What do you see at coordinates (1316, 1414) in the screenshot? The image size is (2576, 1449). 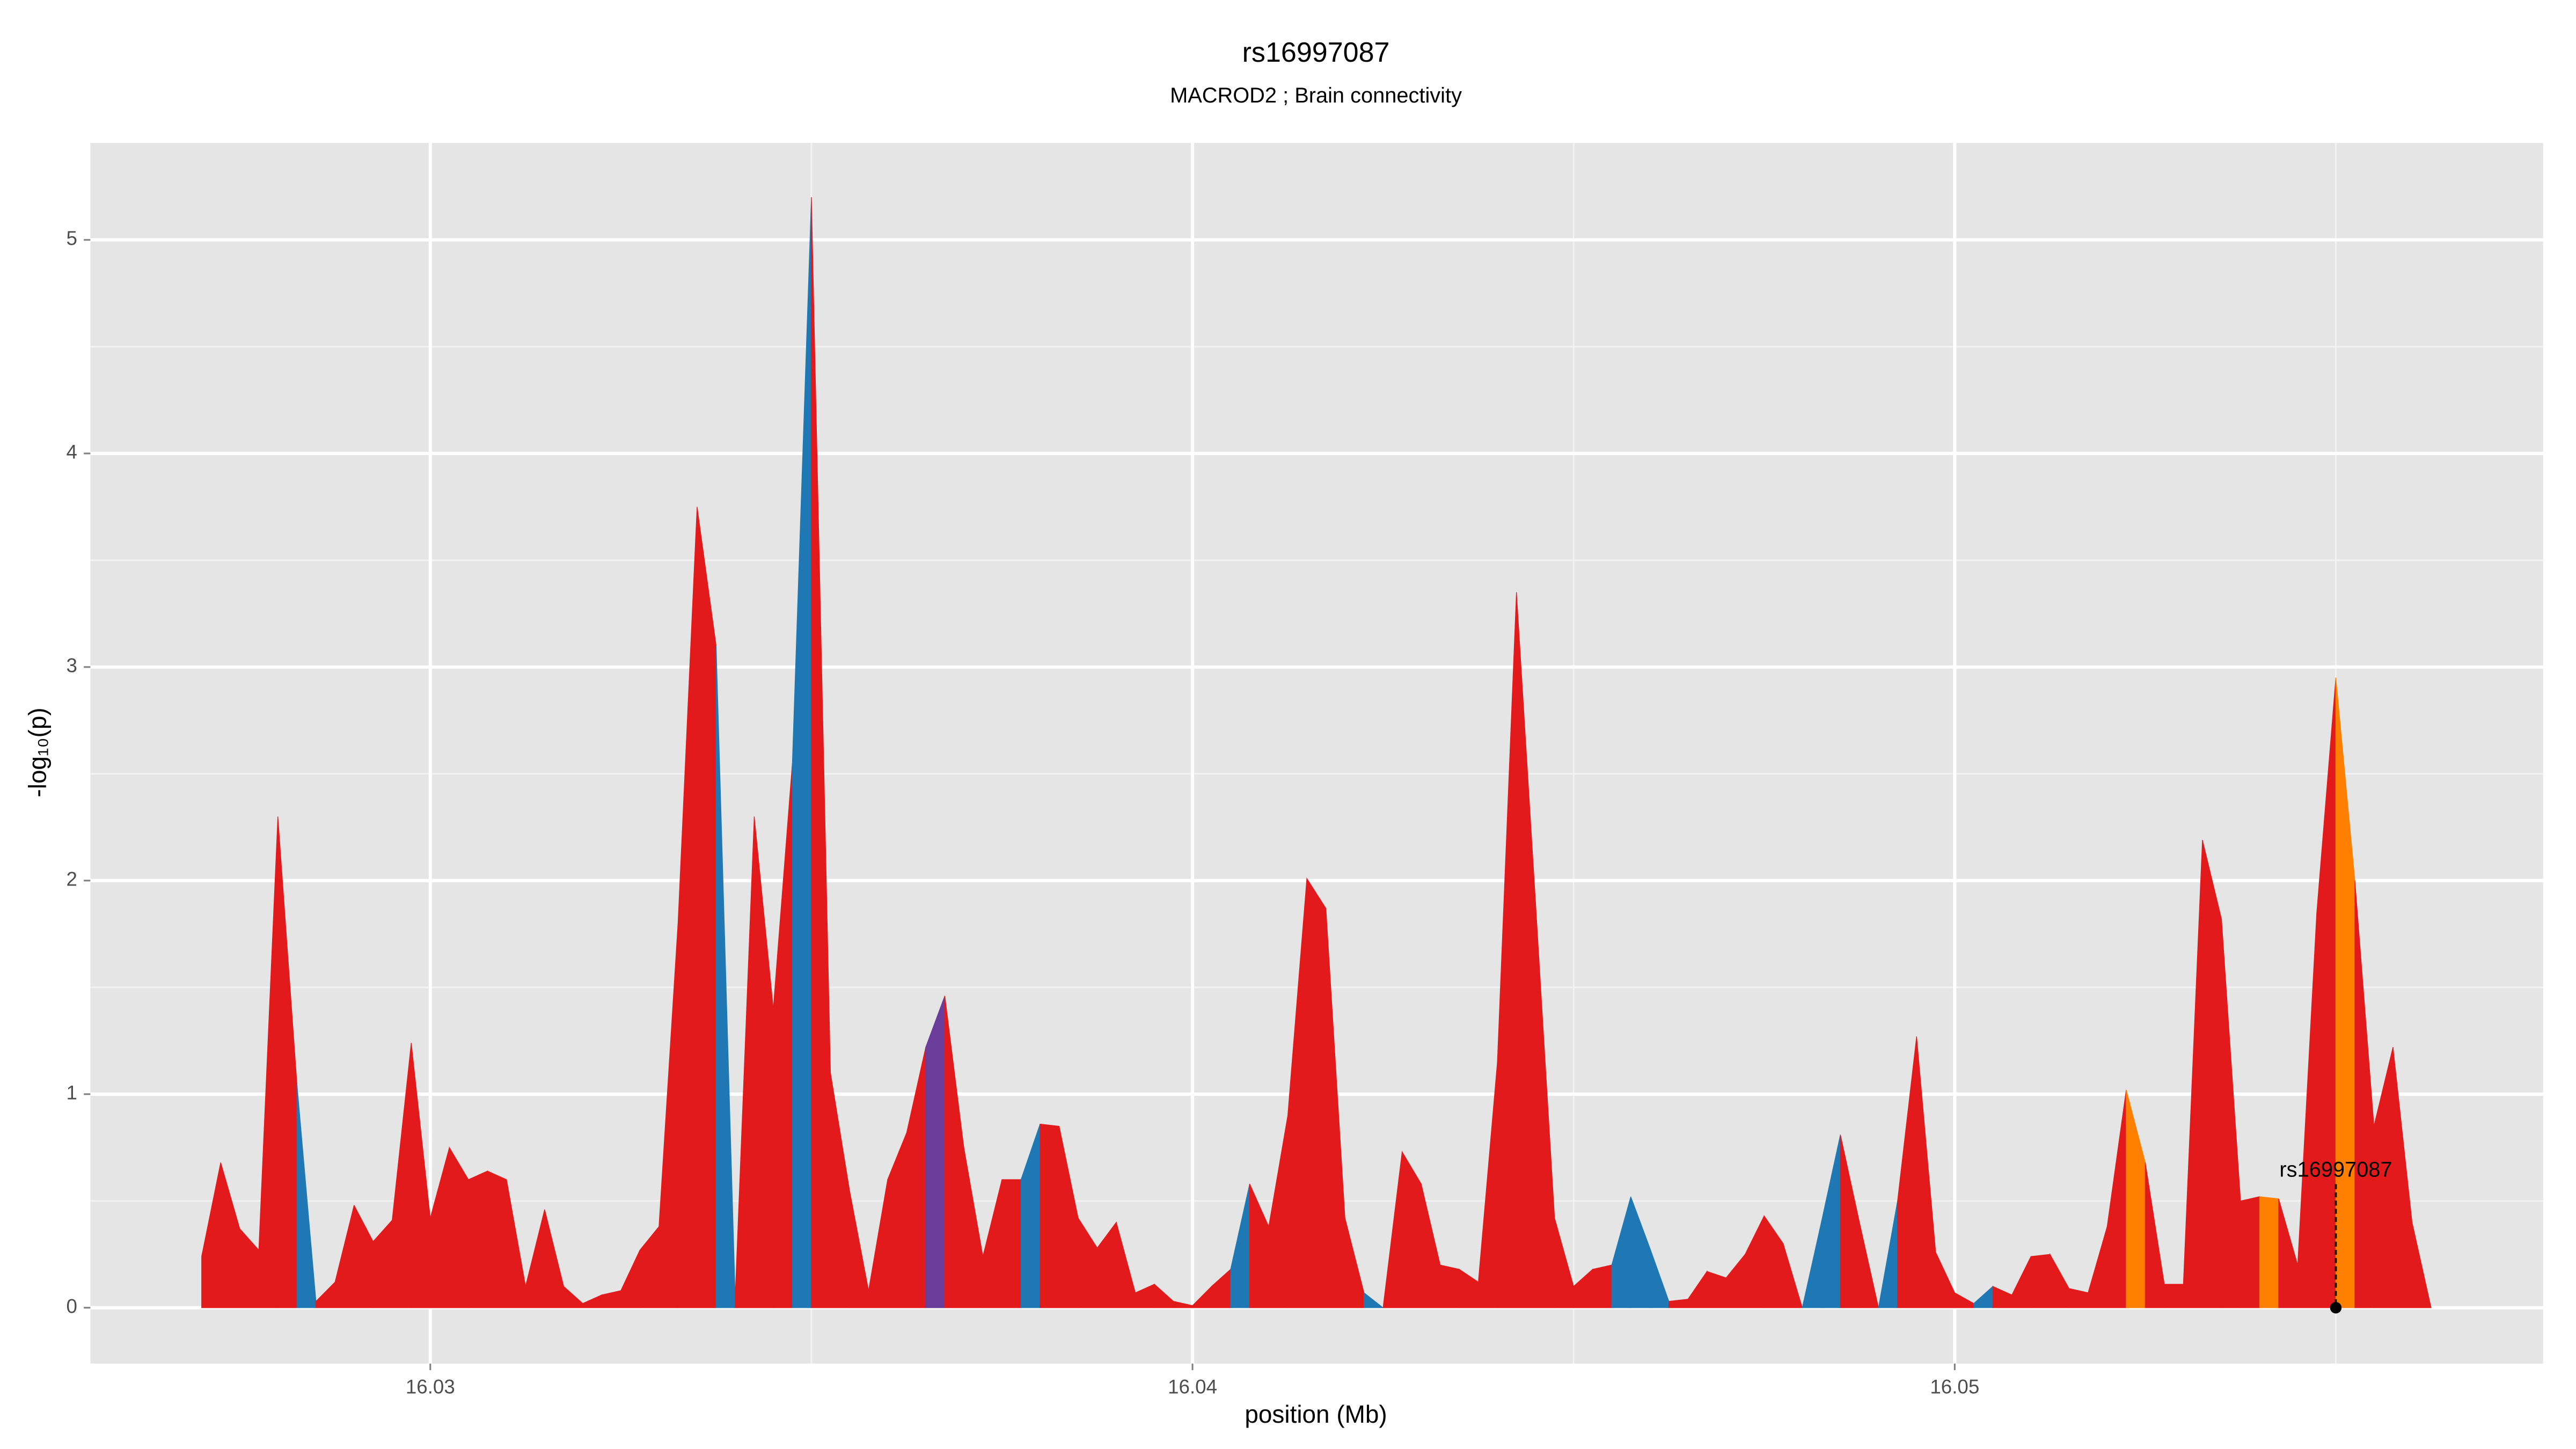 I see `x-axis-label: position (Mb)` at bounding box center [1316, 1414].